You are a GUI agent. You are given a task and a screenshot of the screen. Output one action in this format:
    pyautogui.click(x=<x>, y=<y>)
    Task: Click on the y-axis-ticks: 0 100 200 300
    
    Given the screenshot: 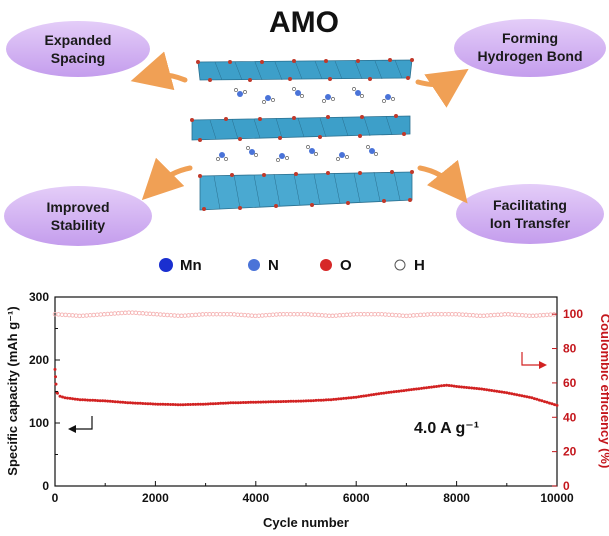 What is the action you would take?
    pyautogui.click(x=44, y=391)
    